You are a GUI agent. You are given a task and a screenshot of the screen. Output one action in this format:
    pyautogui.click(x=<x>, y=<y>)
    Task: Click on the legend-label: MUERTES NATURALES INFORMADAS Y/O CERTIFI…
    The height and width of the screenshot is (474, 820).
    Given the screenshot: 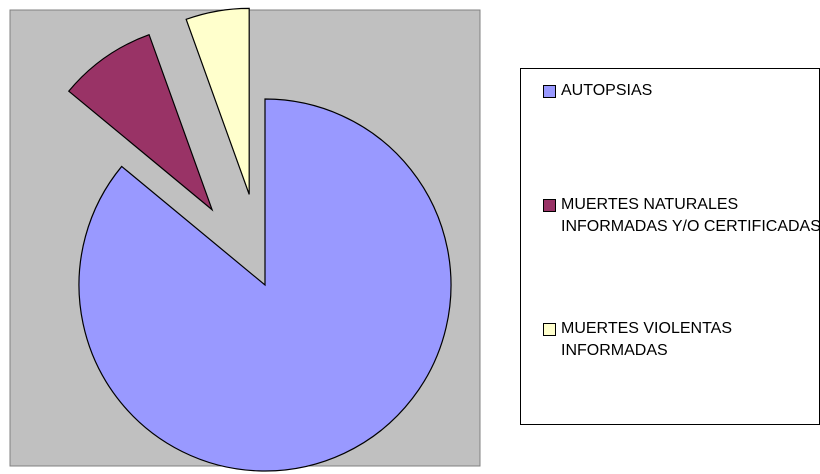 What is the action you would take?
    pyautogui.click(x=690, y=215)
    